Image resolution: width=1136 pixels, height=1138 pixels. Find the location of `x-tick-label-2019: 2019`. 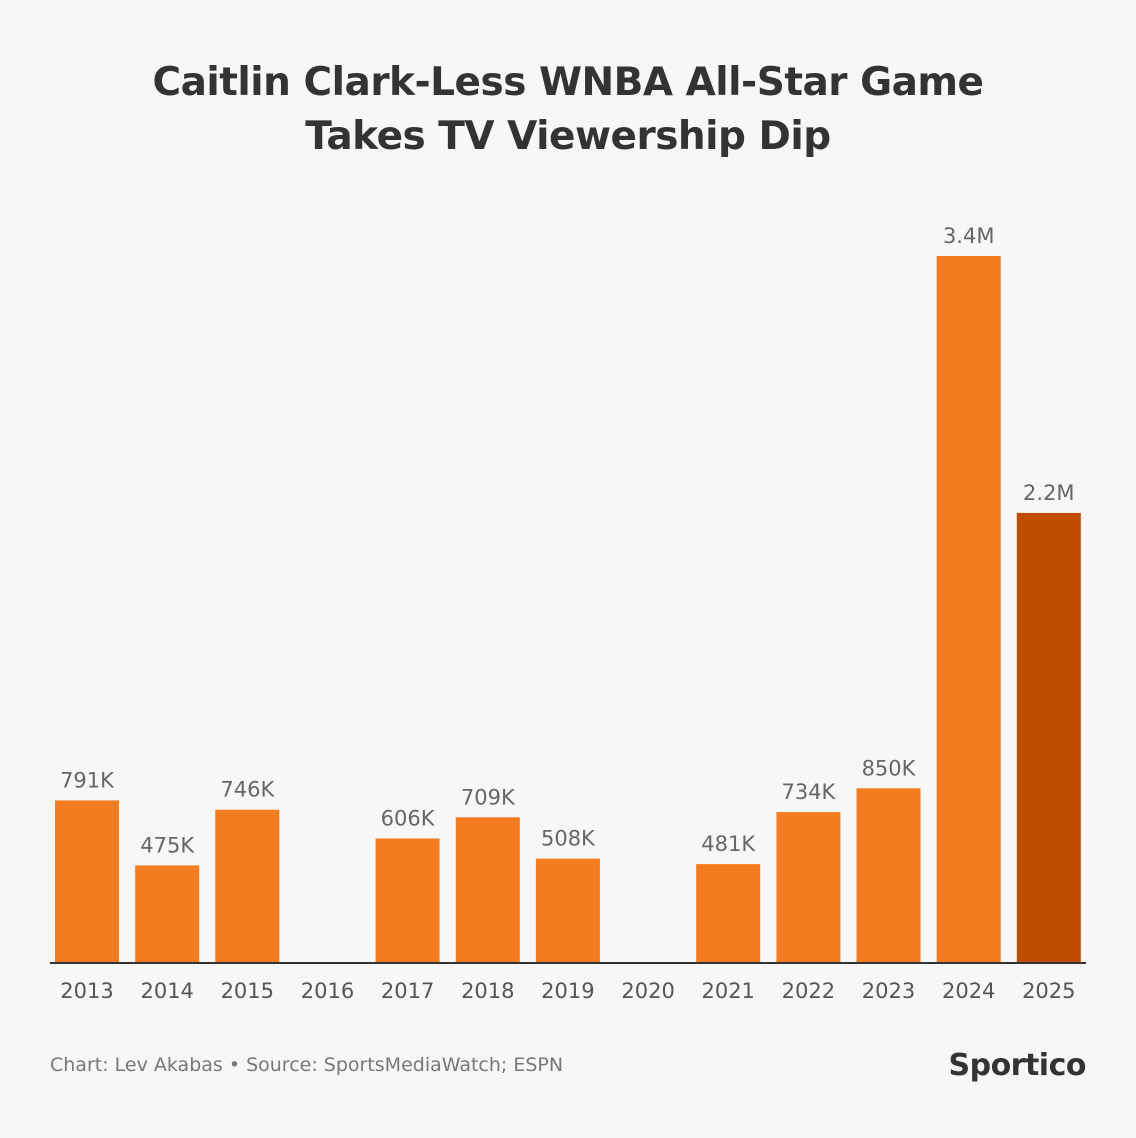

x-tick-label-2019: 2019 is located at coordinates (567, 991).